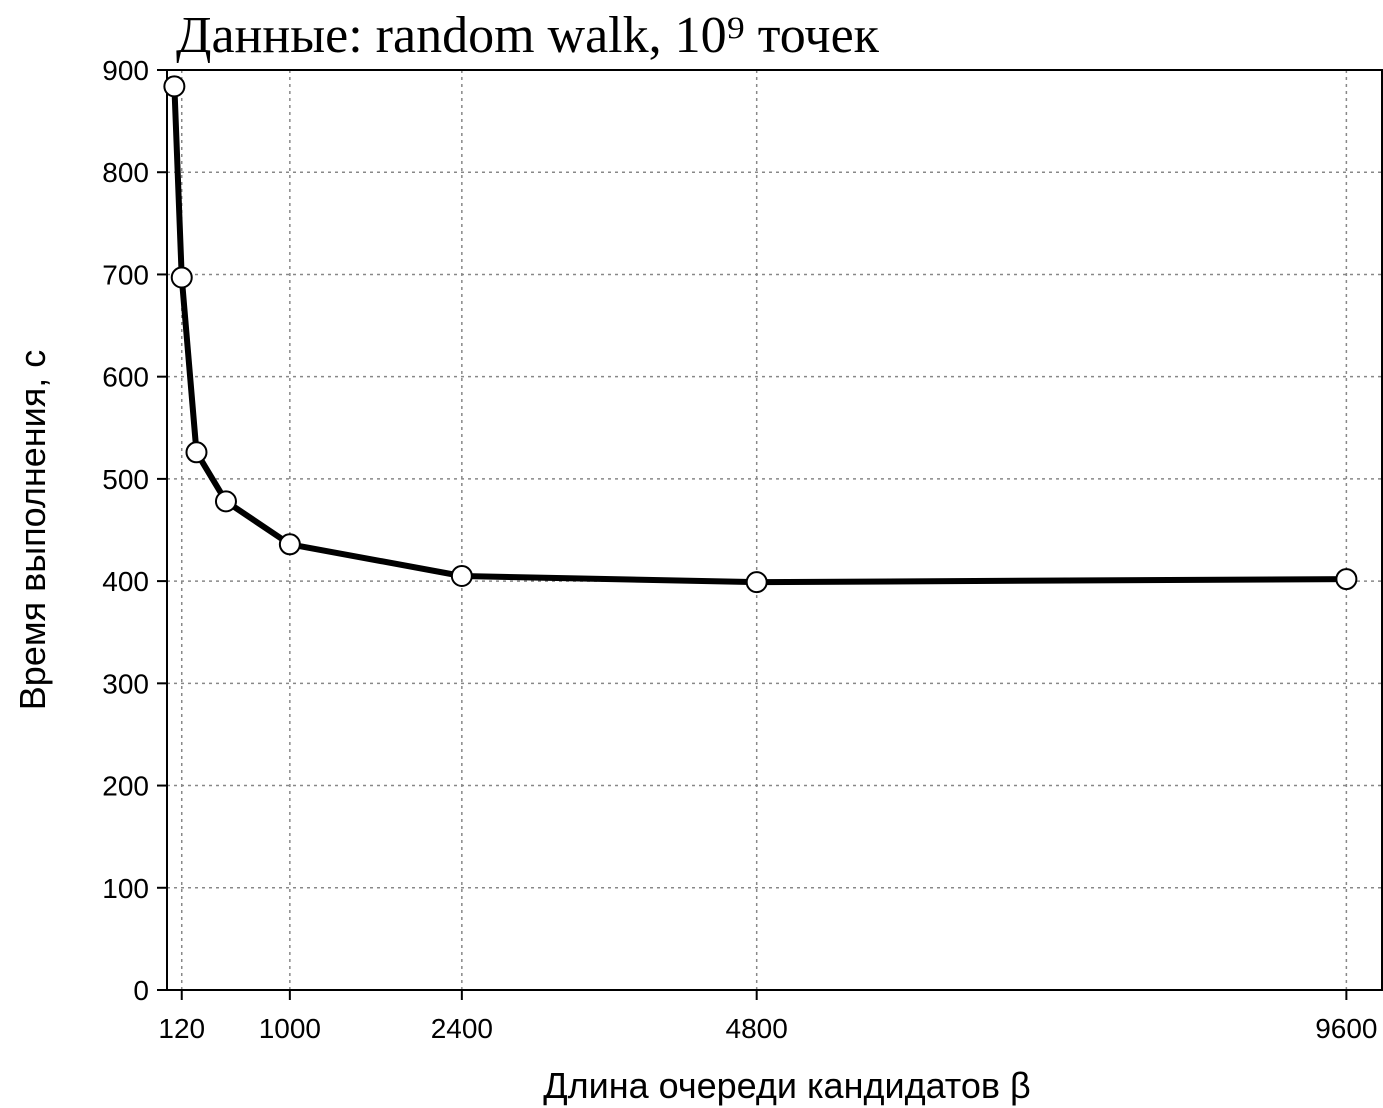 The image size is (1383, 1108). I want to click on y-tick-label: 600, so click(125, 377).